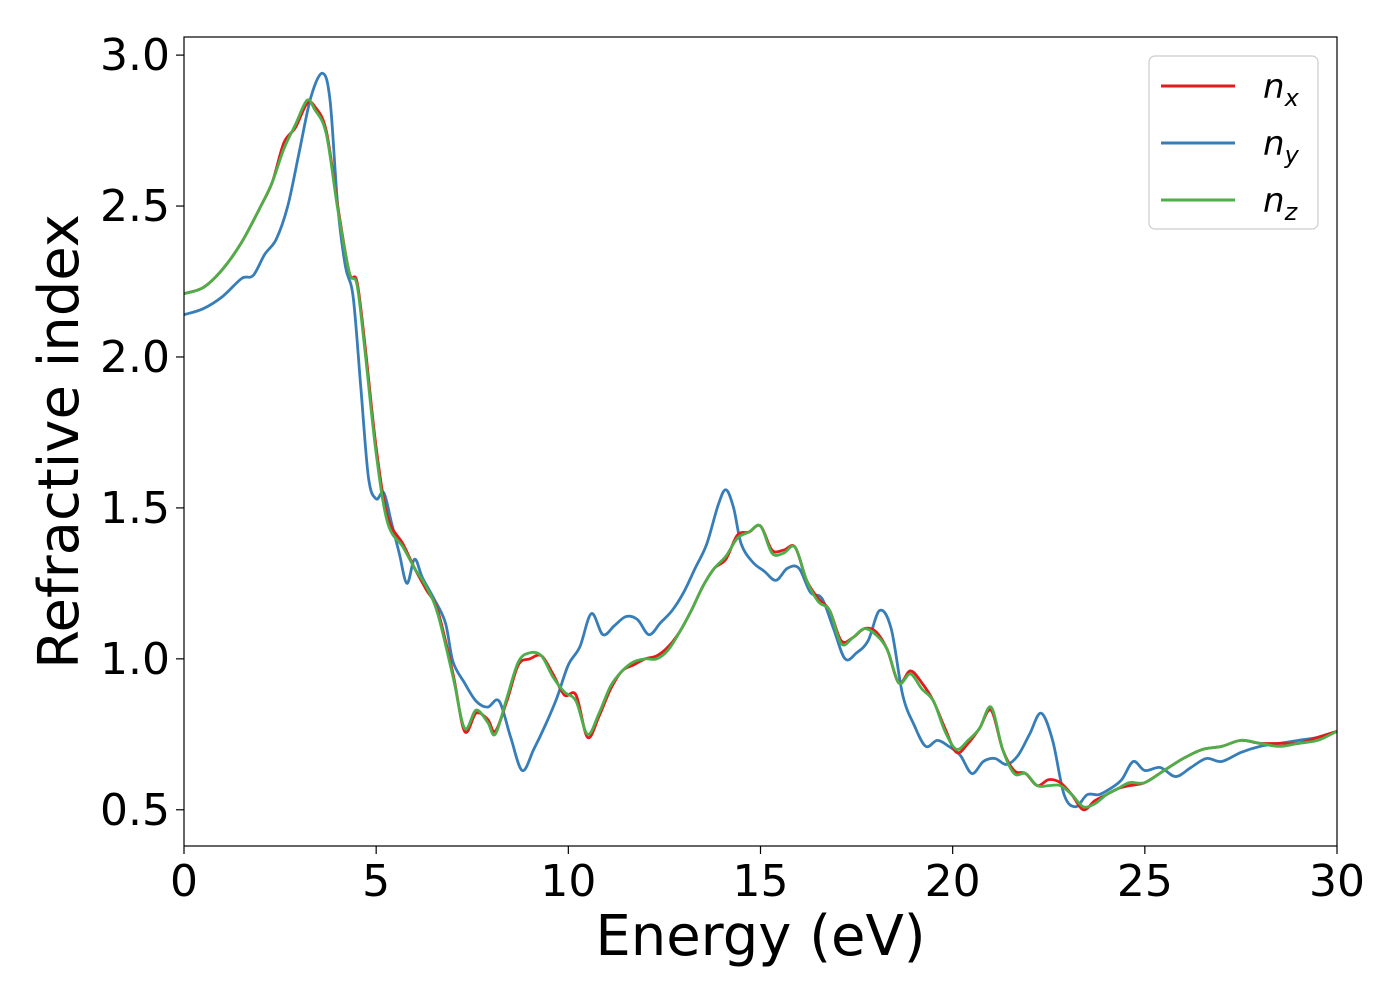 This screenshot has height=1000, width=1400. Describe the element at coordinates (142, 433) in the screenshot. I see `y-axis-ticks: 0.5 1.0 1.5 2.0 2.5 3.0` at that location.